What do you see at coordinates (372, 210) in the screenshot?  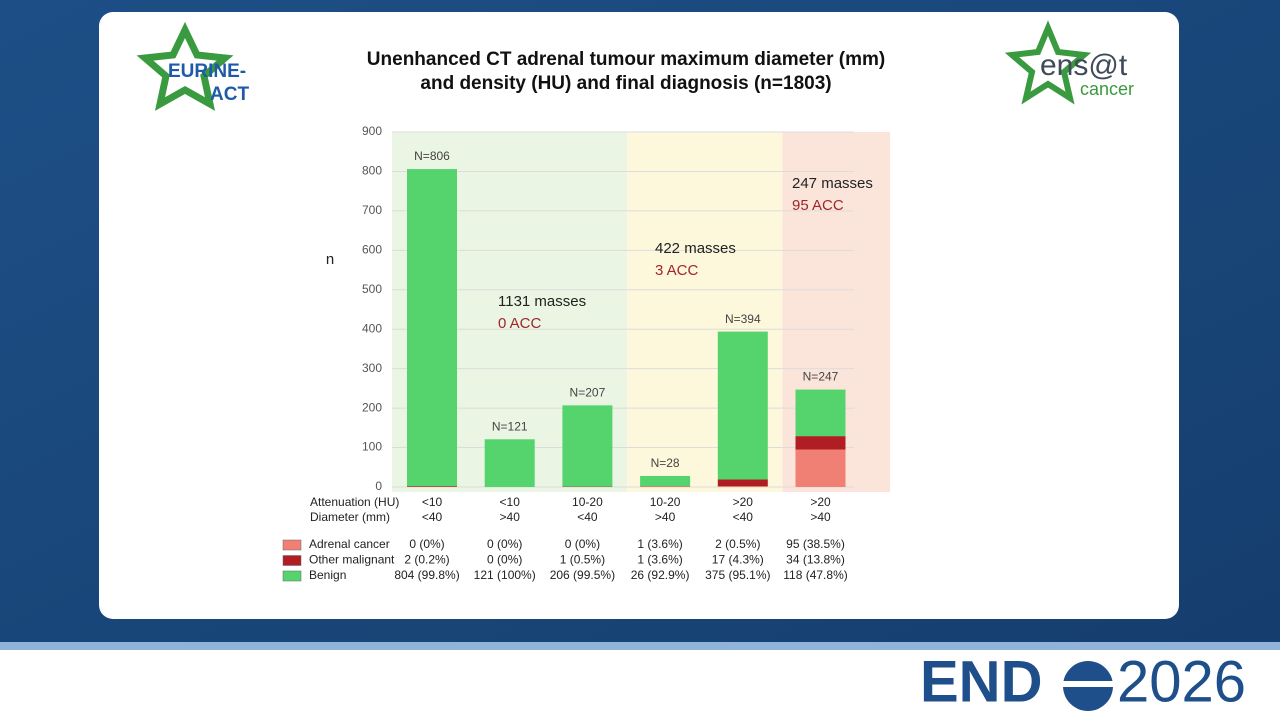 I see `y-tick-label: 700` at bounding box center [372, 210].